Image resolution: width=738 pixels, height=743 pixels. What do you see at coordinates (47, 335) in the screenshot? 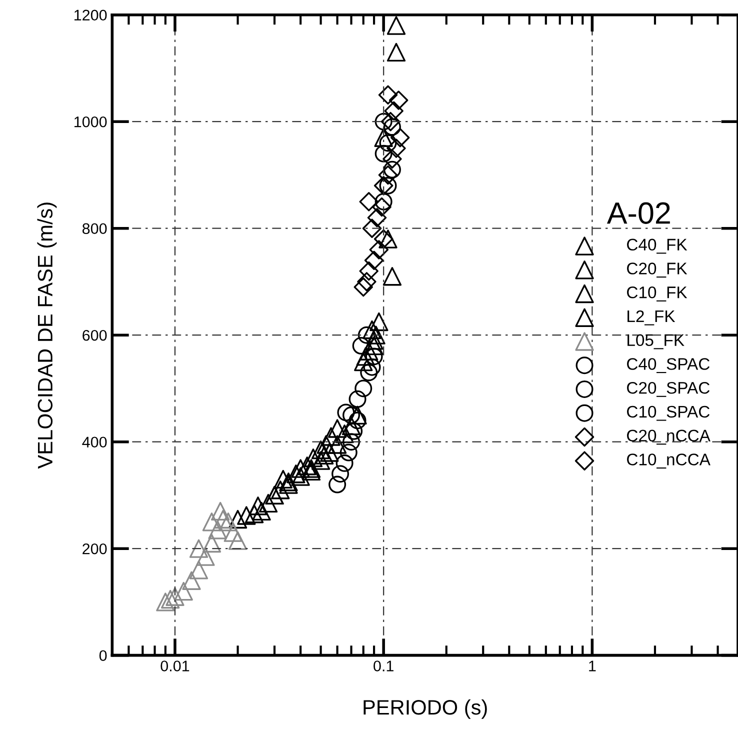
I see `y-axis-title: VELOCIDAD DE FASE (m/s)` at bounding box center [47, 335].